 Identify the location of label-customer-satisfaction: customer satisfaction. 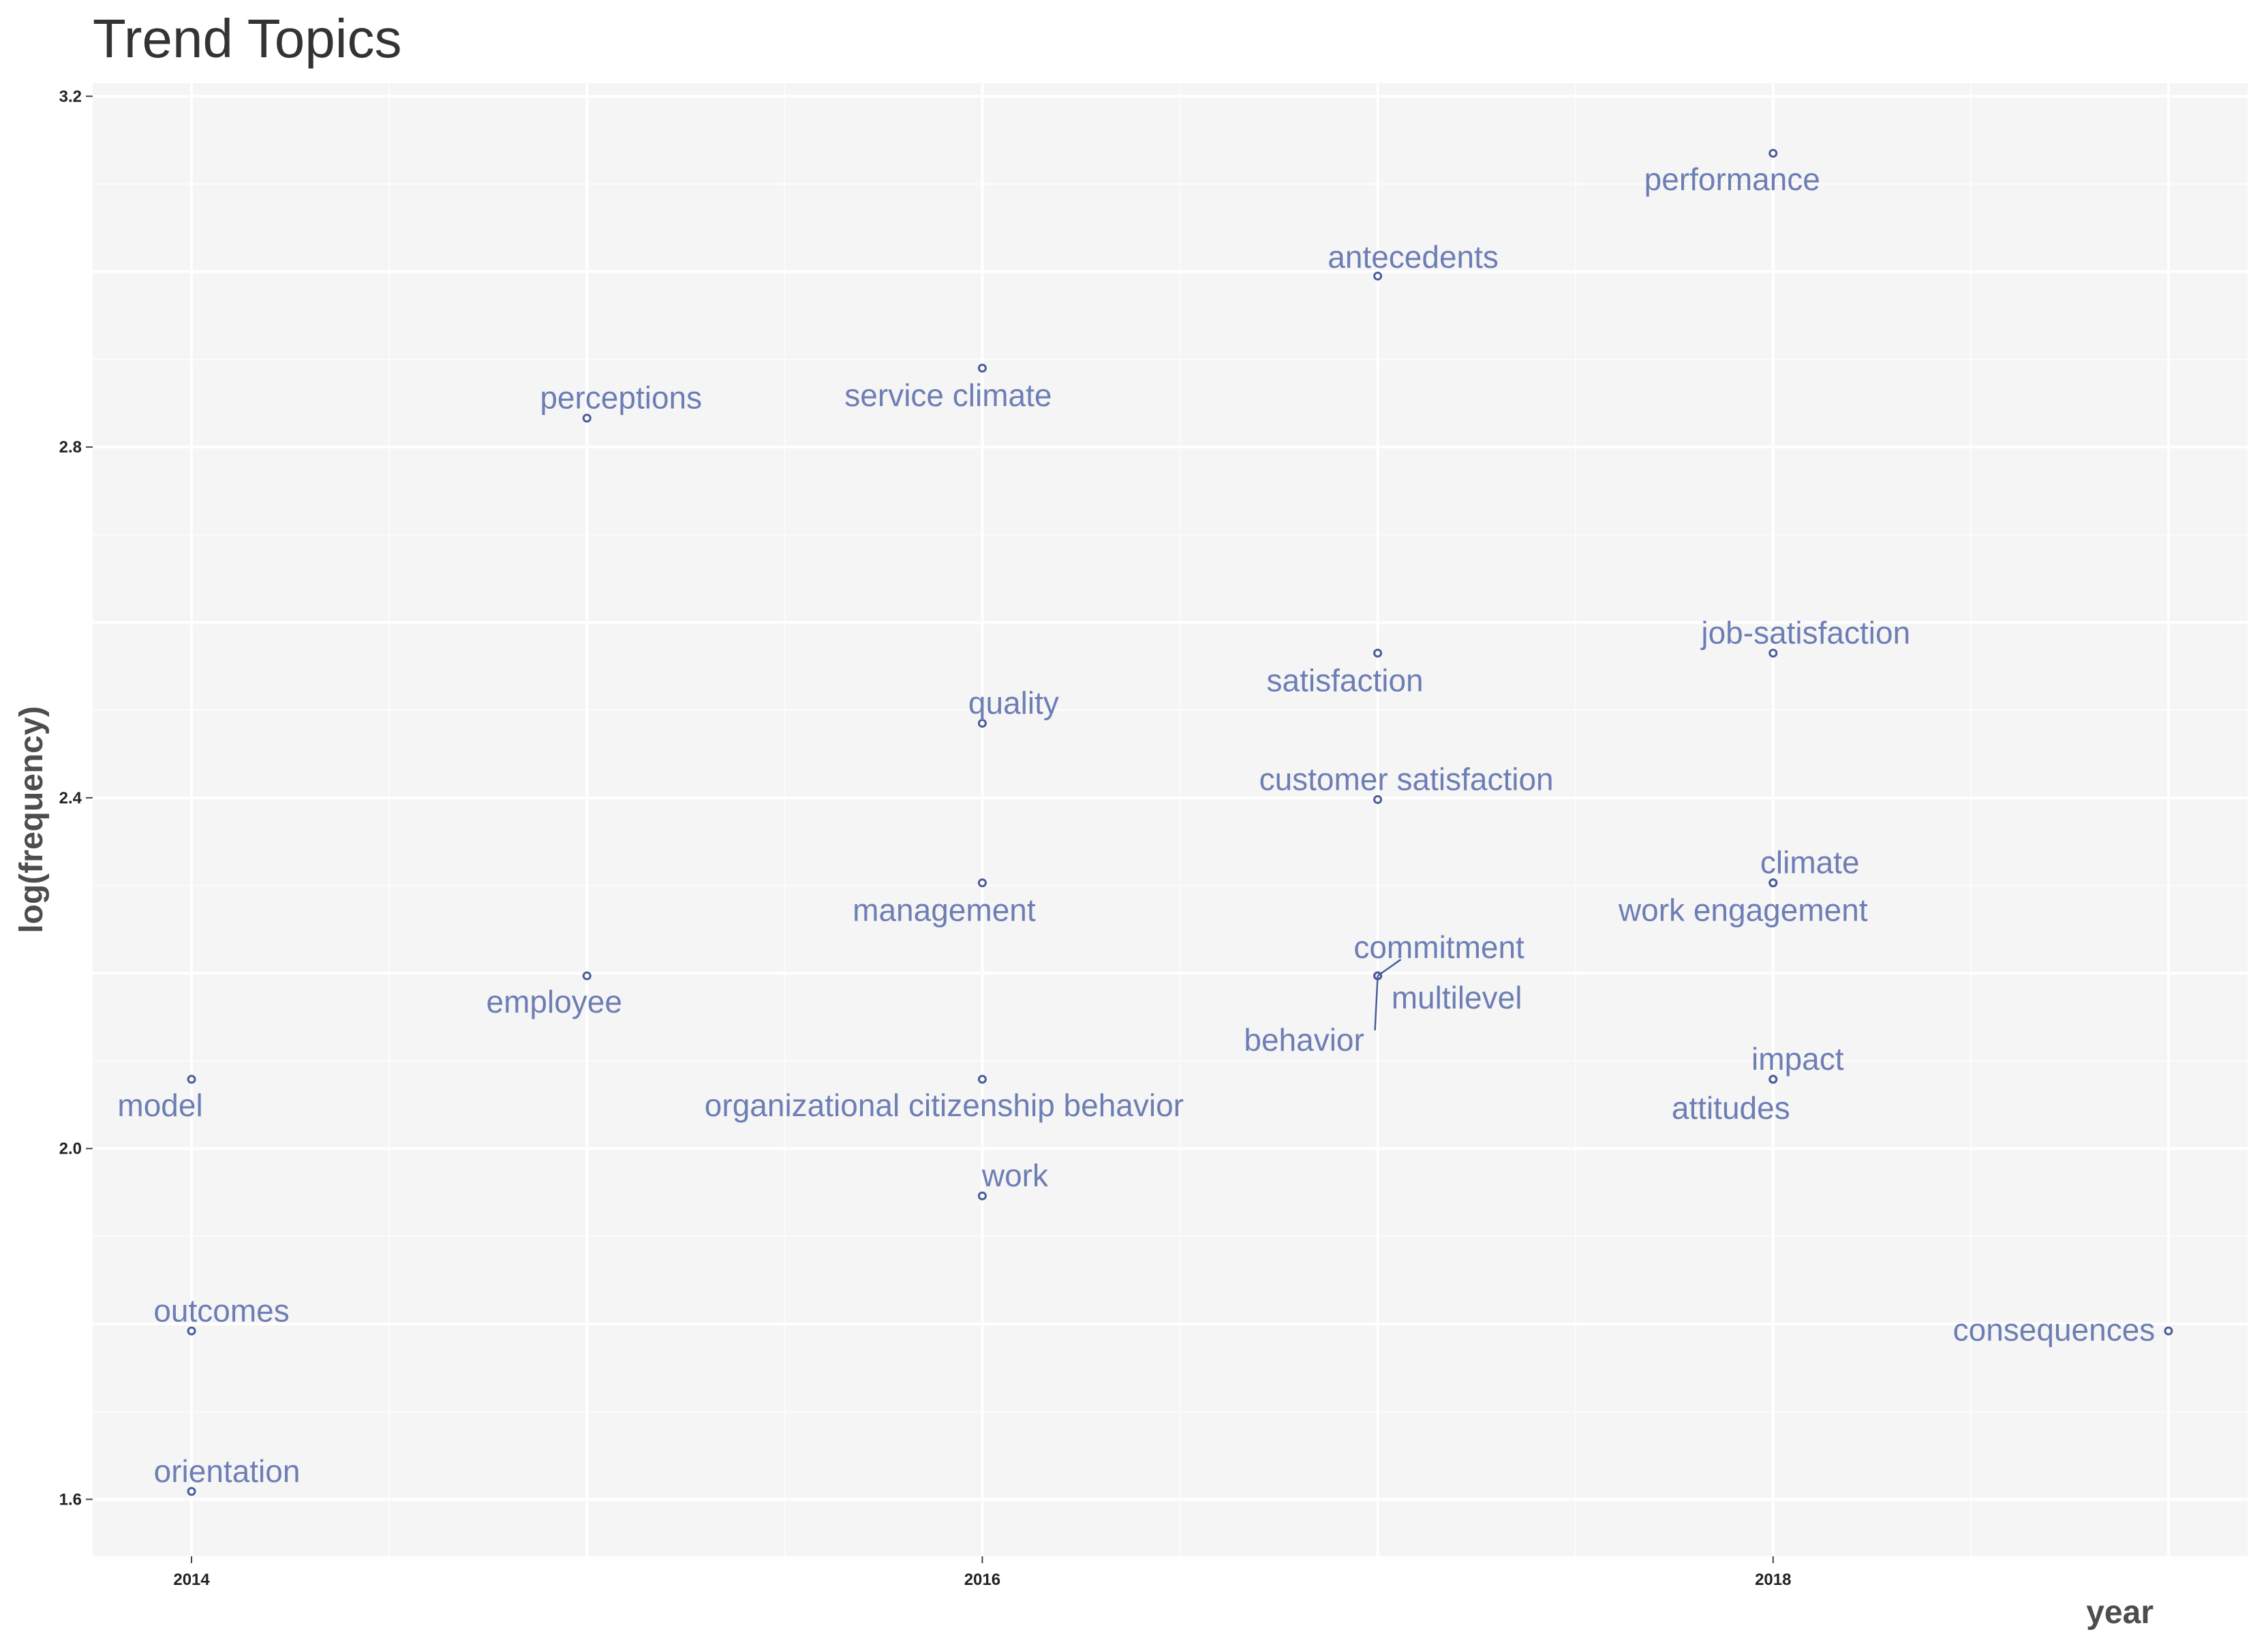
(1406, 779).